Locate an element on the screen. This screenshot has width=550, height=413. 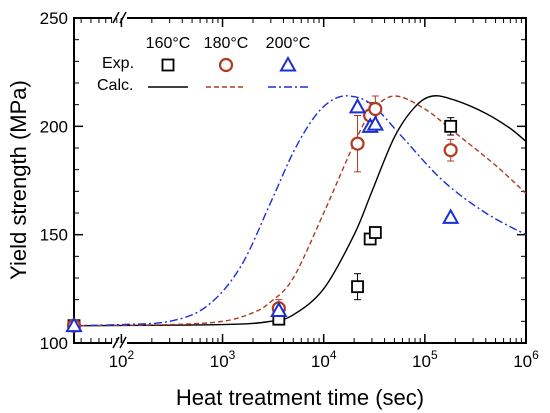
x-tick-label: 10⁵ is located at coordinates (425, 359).